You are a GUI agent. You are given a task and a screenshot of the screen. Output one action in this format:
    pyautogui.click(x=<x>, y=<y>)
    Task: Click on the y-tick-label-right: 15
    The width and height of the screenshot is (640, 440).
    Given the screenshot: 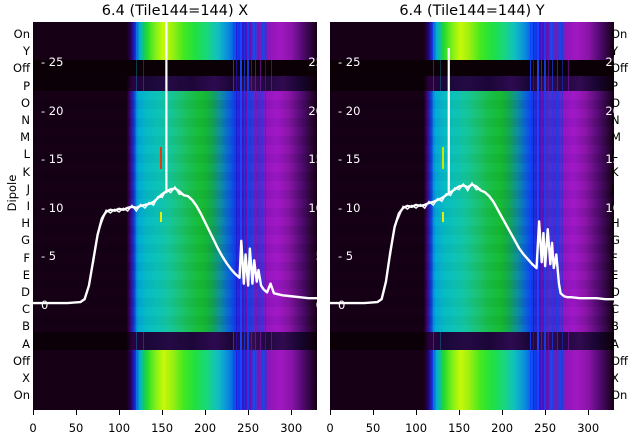 What is the action you would take?
    pyautogui.click(x=609, y=159)
    